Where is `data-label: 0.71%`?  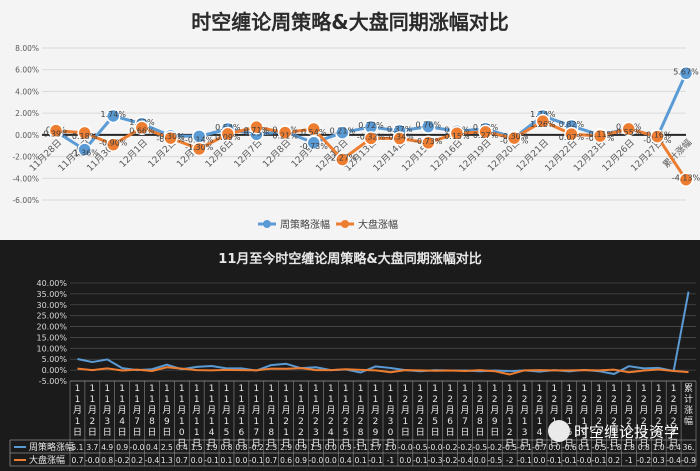 data-label: 0.71% is located at coordinates (257, 130).